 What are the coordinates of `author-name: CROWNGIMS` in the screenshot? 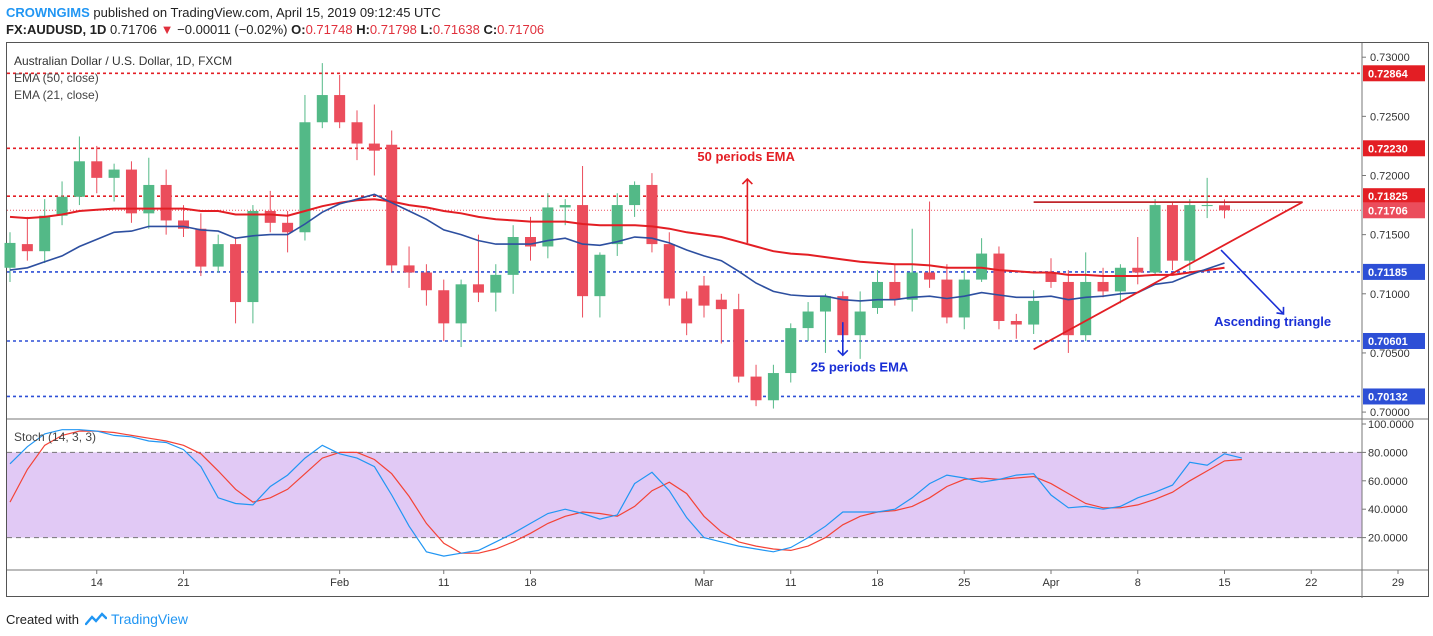 It's located at (48, 12).